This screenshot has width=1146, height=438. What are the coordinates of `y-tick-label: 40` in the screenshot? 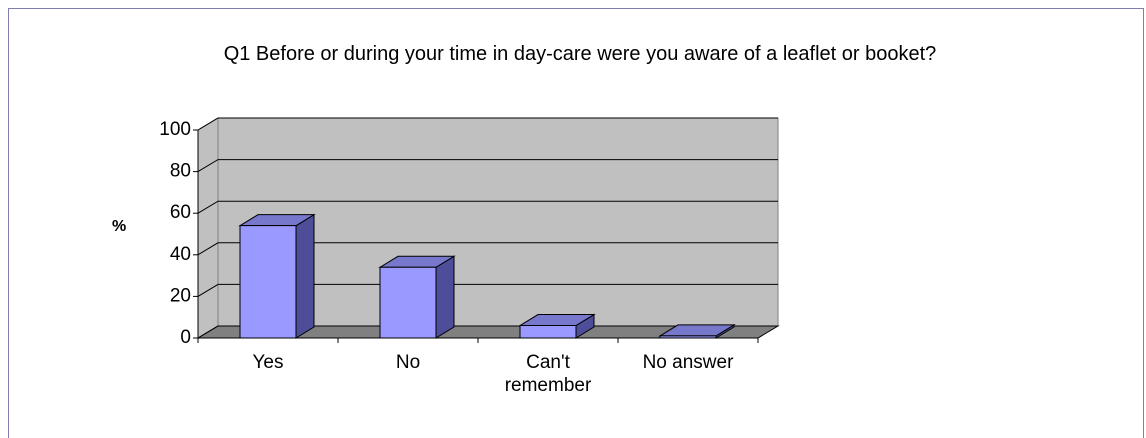 It's located at (180, 254).